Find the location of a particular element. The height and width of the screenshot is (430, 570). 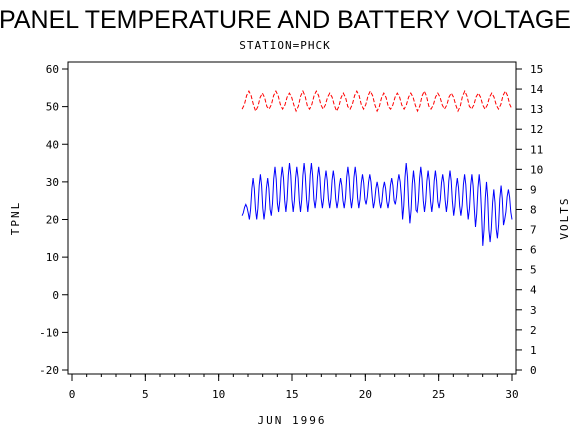

x-tick-label: 20 is located at coordinates (365, 394).